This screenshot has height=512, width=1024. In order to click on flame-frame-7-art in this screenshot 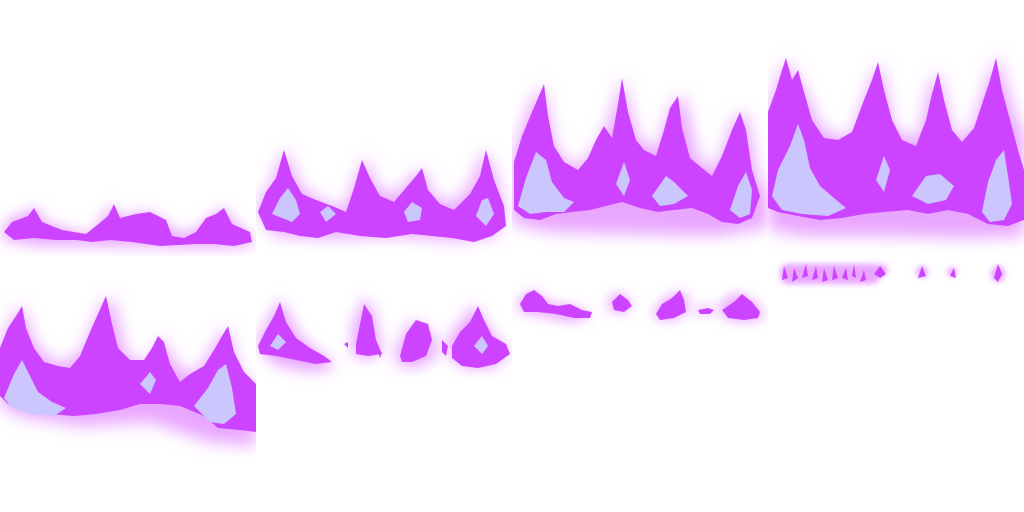, I will do `click(641, 306)`.